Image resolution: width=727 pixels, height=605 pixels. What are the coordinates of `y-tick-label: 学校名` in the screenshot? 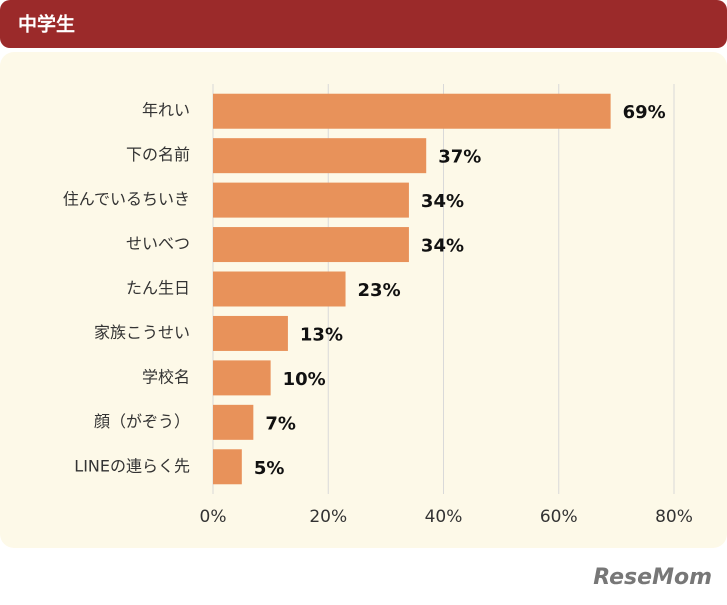 It's located at (166, 376).